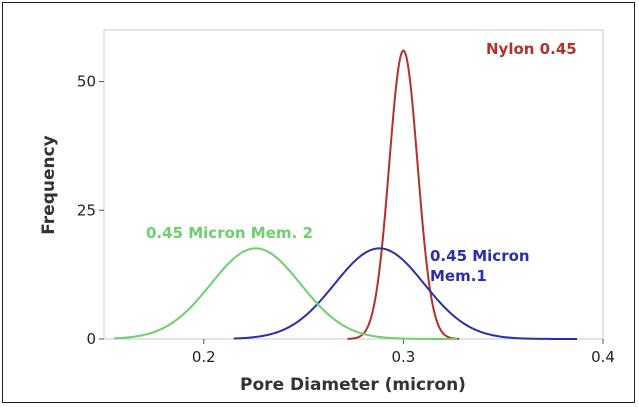 This screenshot has height=407, width=639. Describe the element at coordinates (86, 82) in the screenshot. I see `y-tick-label: 50` at that location.